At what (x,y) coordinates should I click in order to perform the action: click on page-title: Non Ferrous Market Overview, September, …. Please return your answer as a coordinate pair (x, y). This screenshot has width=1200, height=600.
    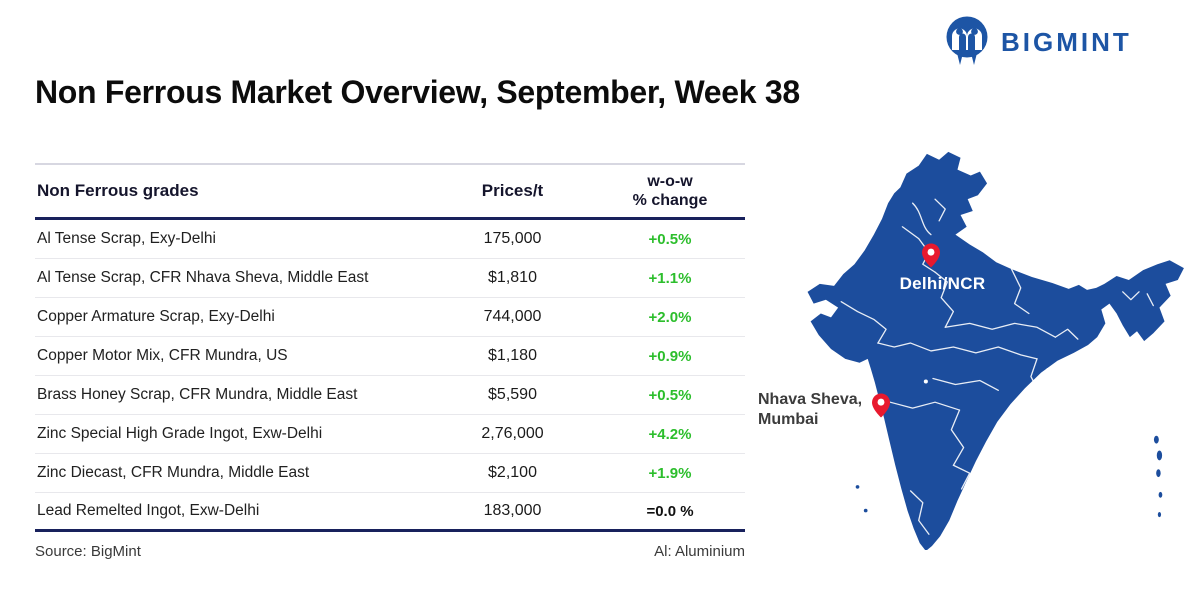
    Looking at the image, I should click on (417, 92).